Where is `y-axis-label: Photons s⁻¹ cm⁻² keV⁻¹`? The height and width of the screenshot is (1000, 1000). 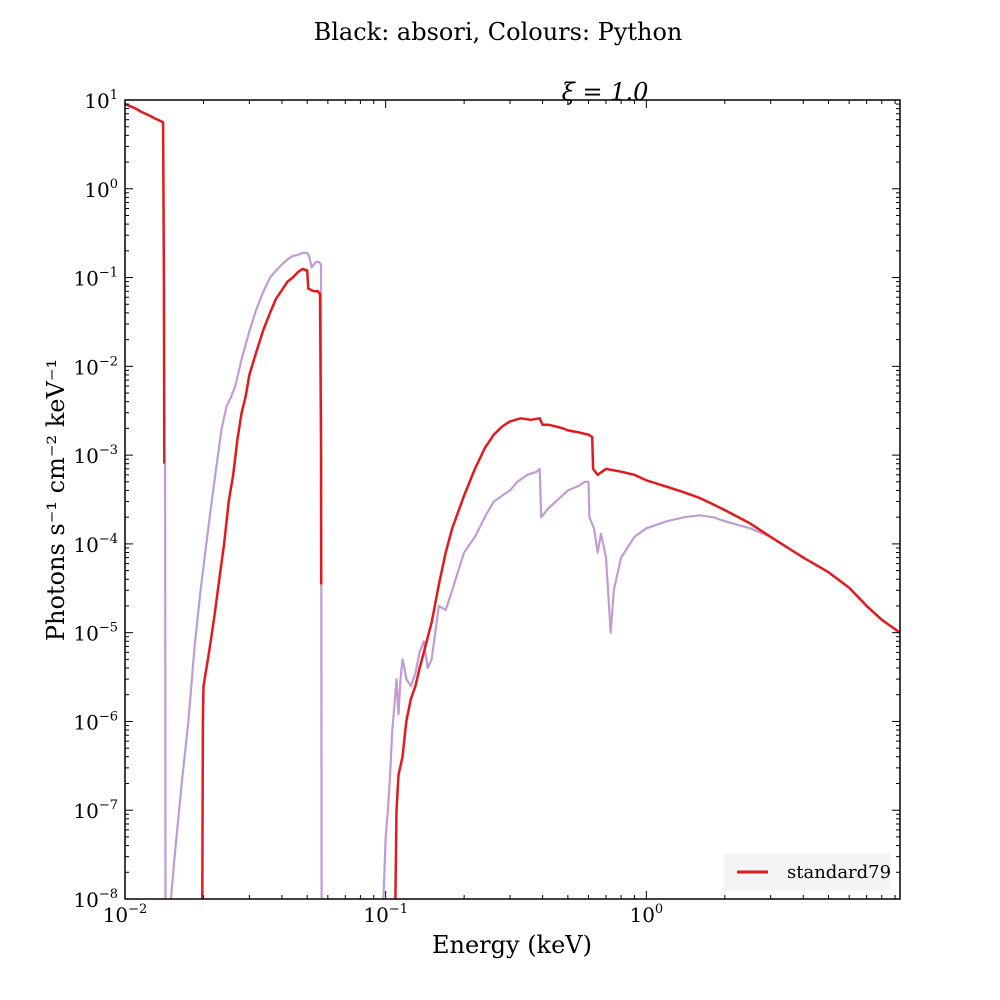 y-axis-label: Photons s⁻¹ cm⁻² keV⁻¹ is located at coordinates (56, 500).